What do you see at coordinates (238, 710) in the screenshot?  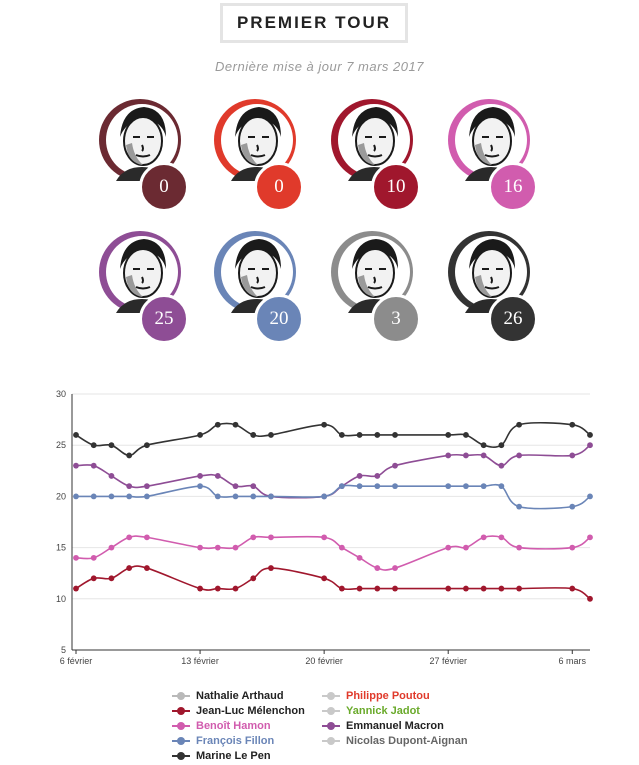 I see `legend-item: Jean-Luc Mélenchon` at bounding box center [238, 710].